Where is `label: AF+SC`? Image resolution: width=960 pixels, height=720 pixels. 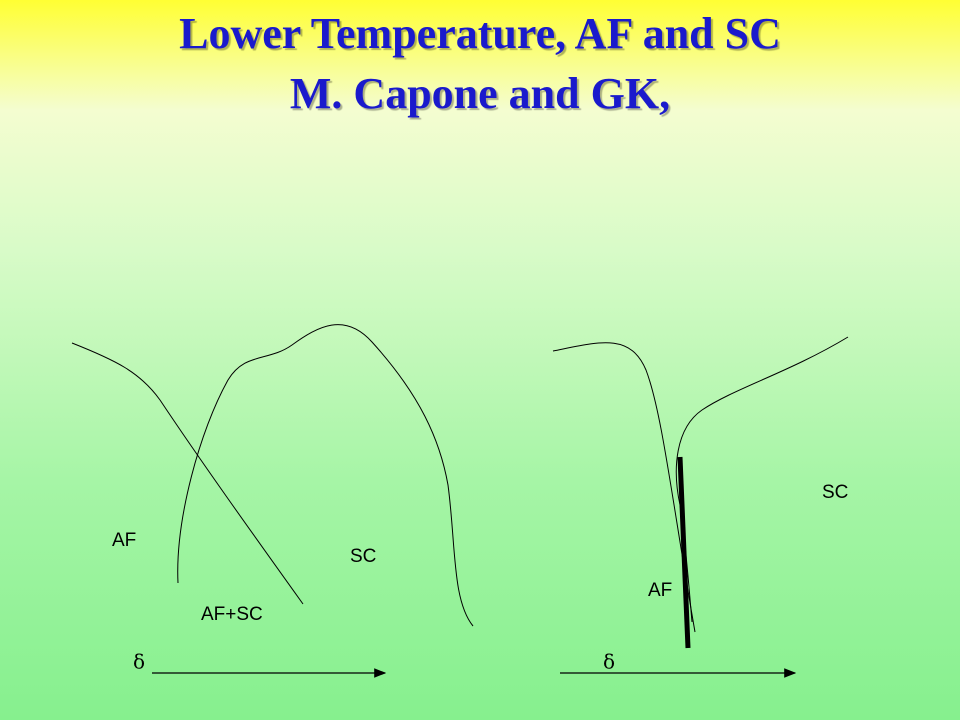 label: AF+SC is located at coordinates (232, 614).